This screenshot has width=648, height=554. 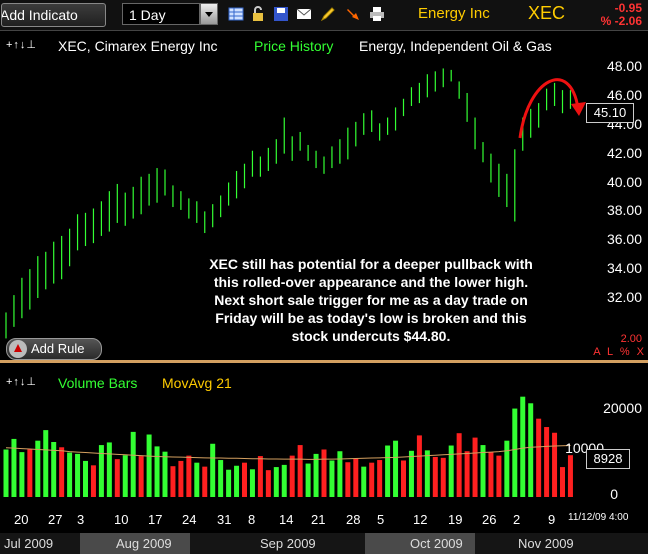 What do you see at coordinates (622, 408) in the screenshot?
I see `volume-axis-label: 20000` at bounding box center [622, 408].